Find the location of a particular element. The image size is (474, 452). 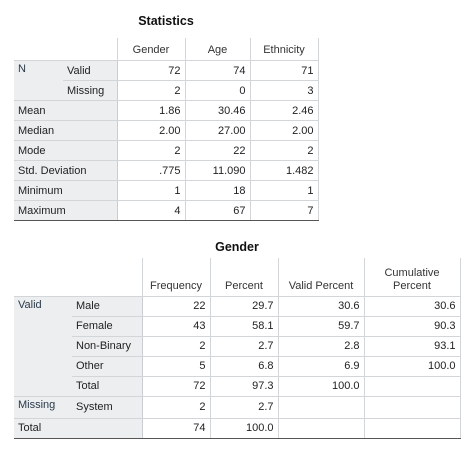

cell: 2.46 is located at coordinates (284, 110).